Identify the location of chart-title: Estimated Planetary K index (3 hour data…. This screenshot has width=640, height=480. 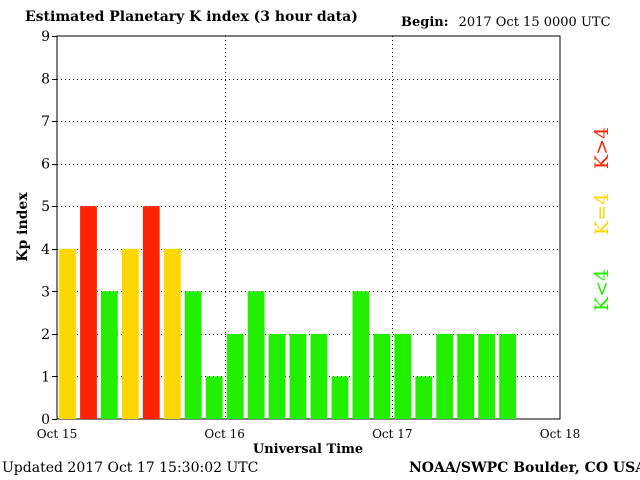
(191, 17).